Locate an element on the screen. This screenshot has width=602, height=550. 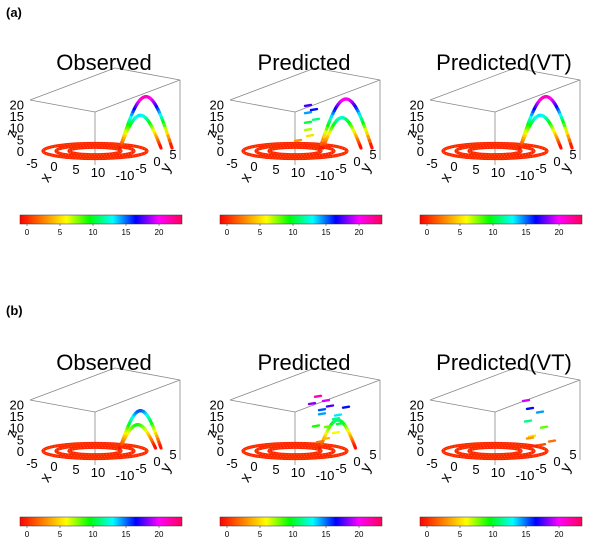
subplot-title: Observed is located at coordinates (103, 362).